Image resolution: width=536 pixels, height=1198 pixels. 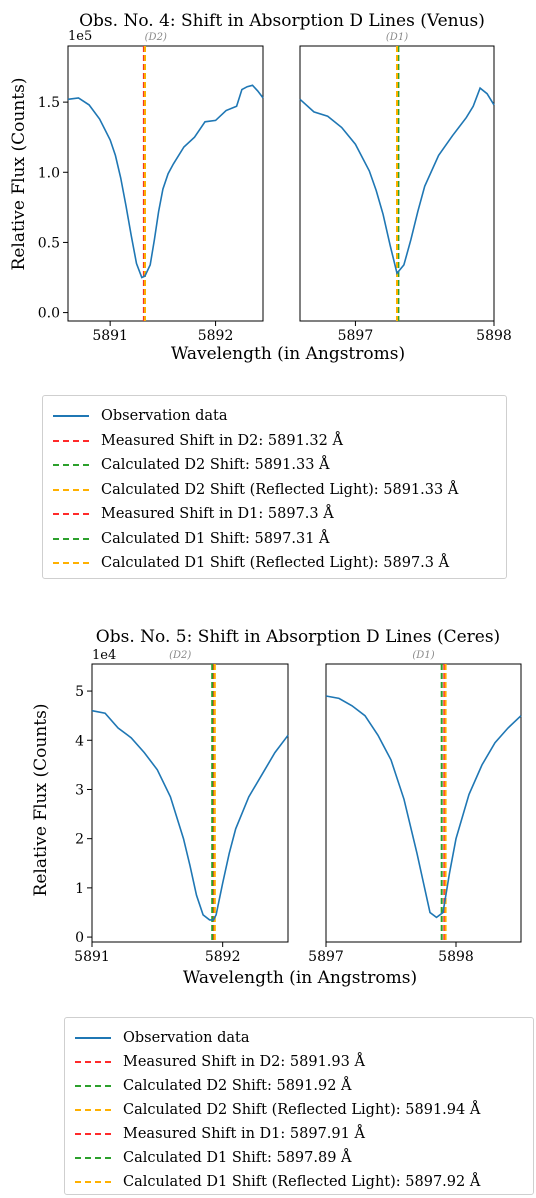 I want to click on legend-label: Measured Shift in D1: 5897.3 Å, so click(x=217, y=514).